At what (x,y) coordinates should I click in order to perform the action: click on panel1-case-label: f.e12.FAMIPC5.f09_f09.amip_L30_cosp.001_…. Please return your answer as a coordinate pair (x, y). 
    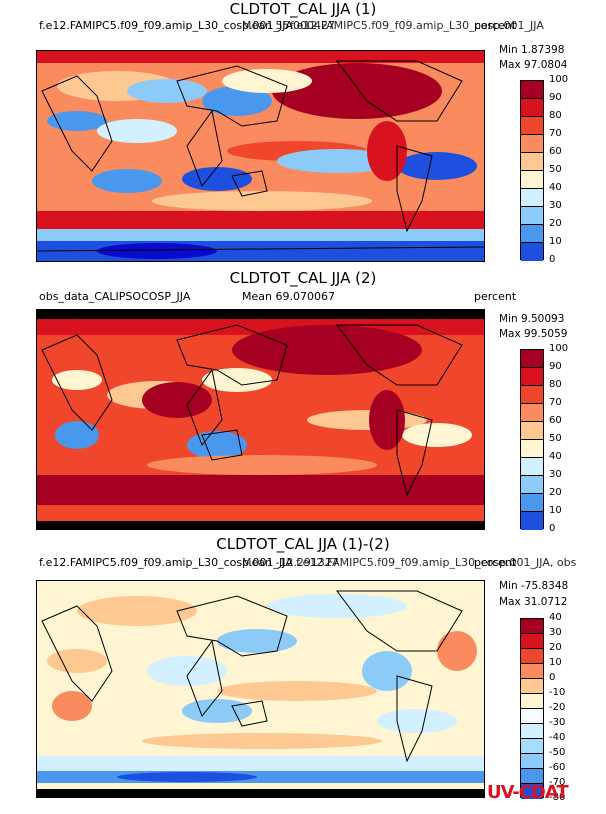
    Looking at the image, I should click on (166, 25).